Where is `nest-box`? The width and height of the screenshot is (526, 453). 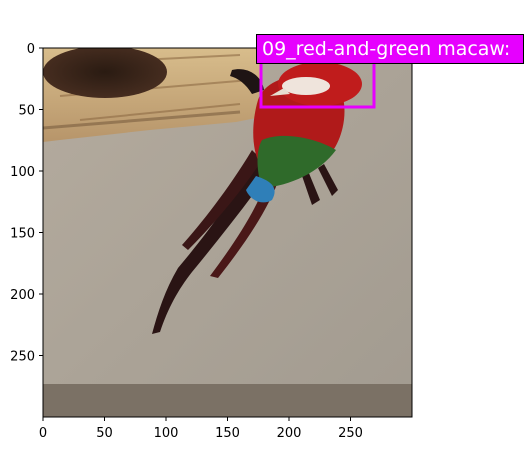
nest-box is located at coordinates (152, 95).